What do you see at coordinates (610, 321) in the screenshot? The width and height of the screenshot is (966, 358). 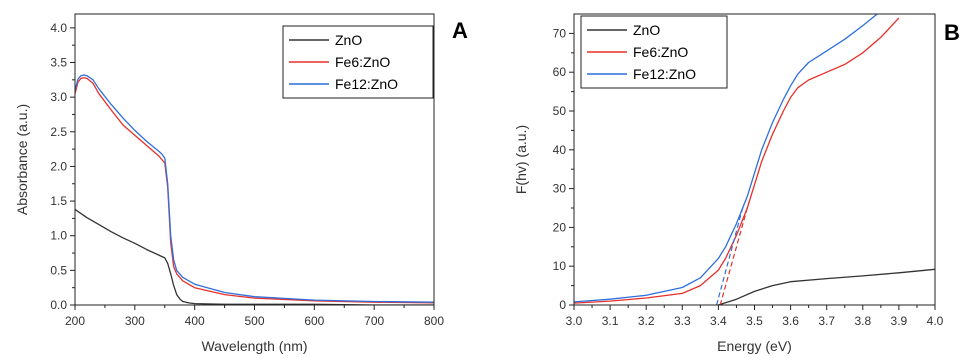 I see `chart-b-x-tick-label: 3.1` at bounding box center [610, 321].